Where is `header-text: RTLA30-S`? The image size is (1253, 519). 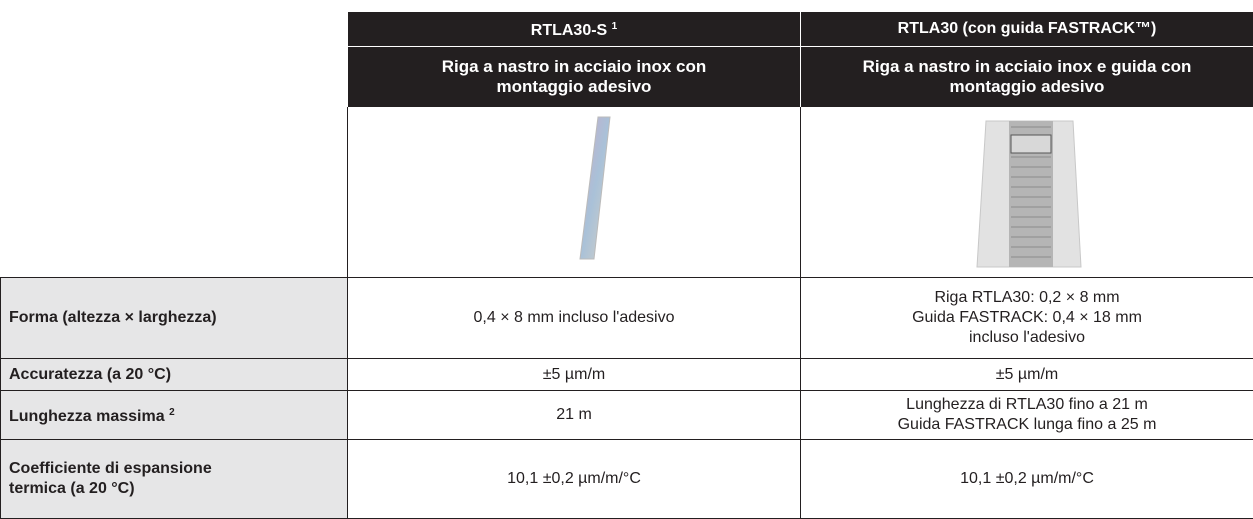
header-text: RTLA30-S is located at coordinates (569, 30).